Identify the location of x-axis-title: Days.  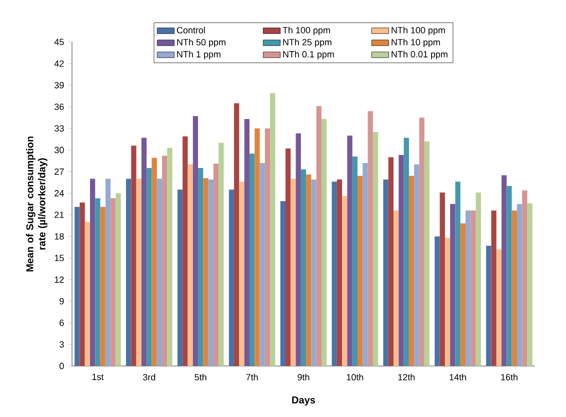
(304, 401).